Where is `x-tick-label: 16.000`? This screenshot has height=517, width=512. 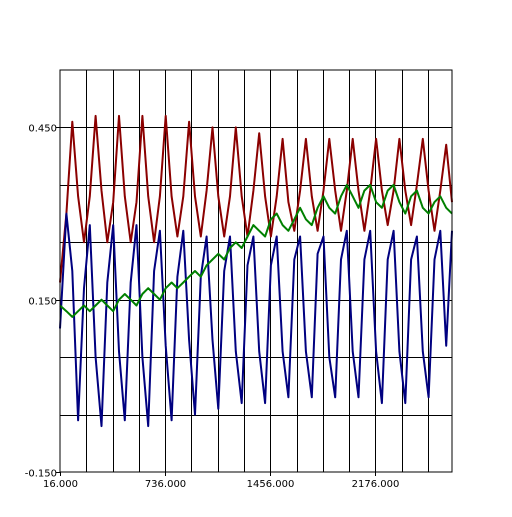 x-tick-label: 16.000 is located at coordinates (60, 484).